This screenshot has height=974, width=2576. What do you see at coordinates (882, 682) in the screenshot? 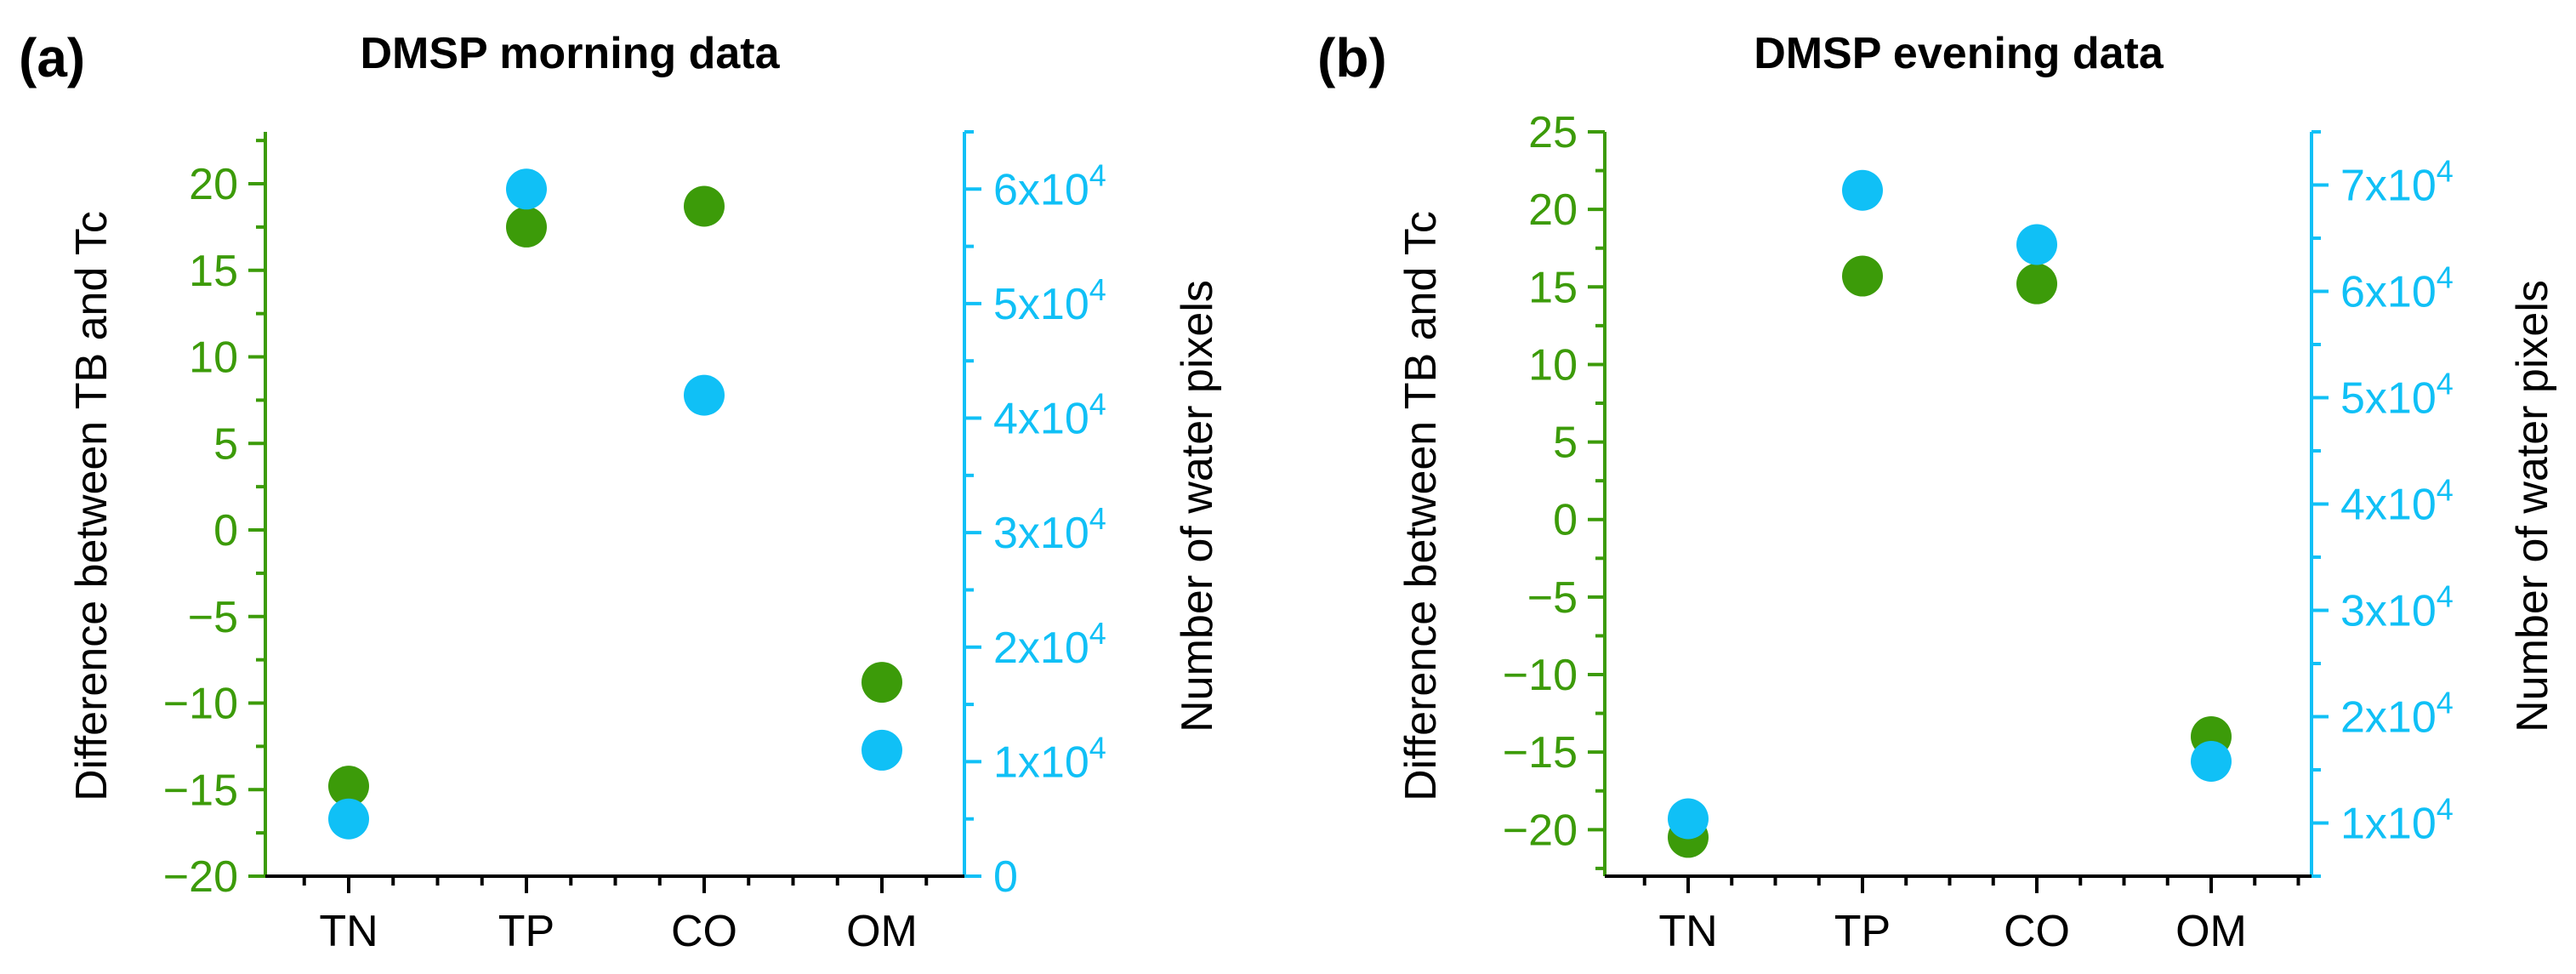
I see `point-difference-om-a` at bounding box center [882, 682].